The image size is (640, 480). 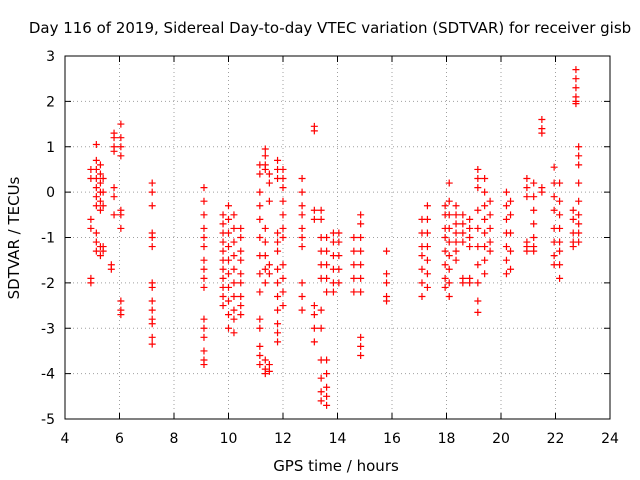 I want to click on x-tick-label: 12, so click(x=283, y=439).